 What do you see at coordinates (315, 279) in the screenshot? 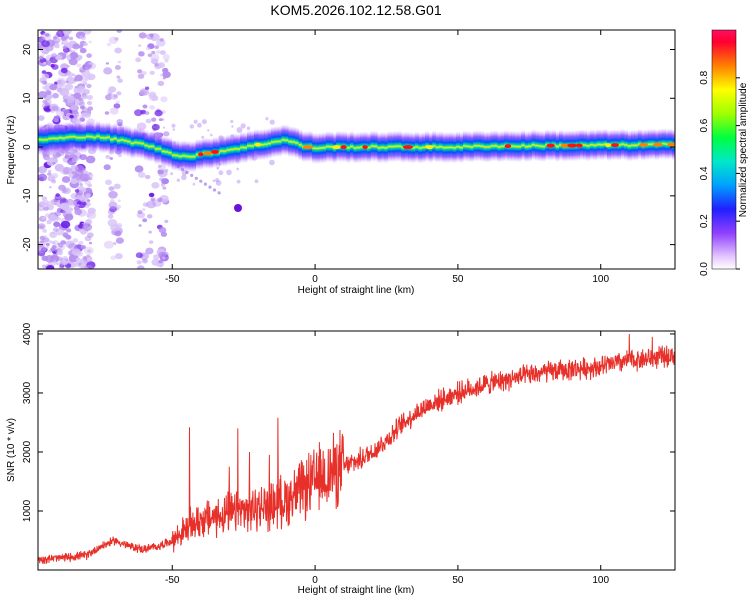
I see `spectrogram-xtick-label: 0` at bounding box center [315, 279].